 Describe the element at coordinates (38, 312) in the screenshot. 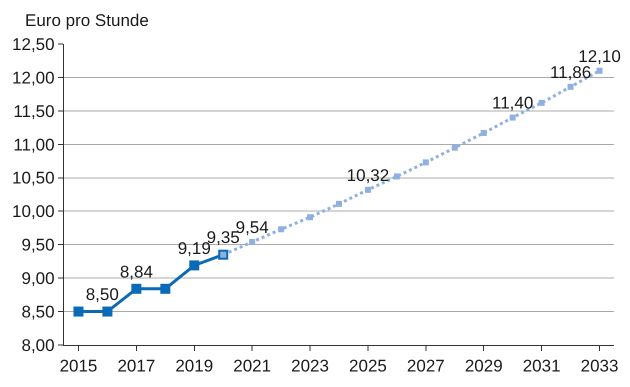

I see `y-tick-label: 8,50` at that location.